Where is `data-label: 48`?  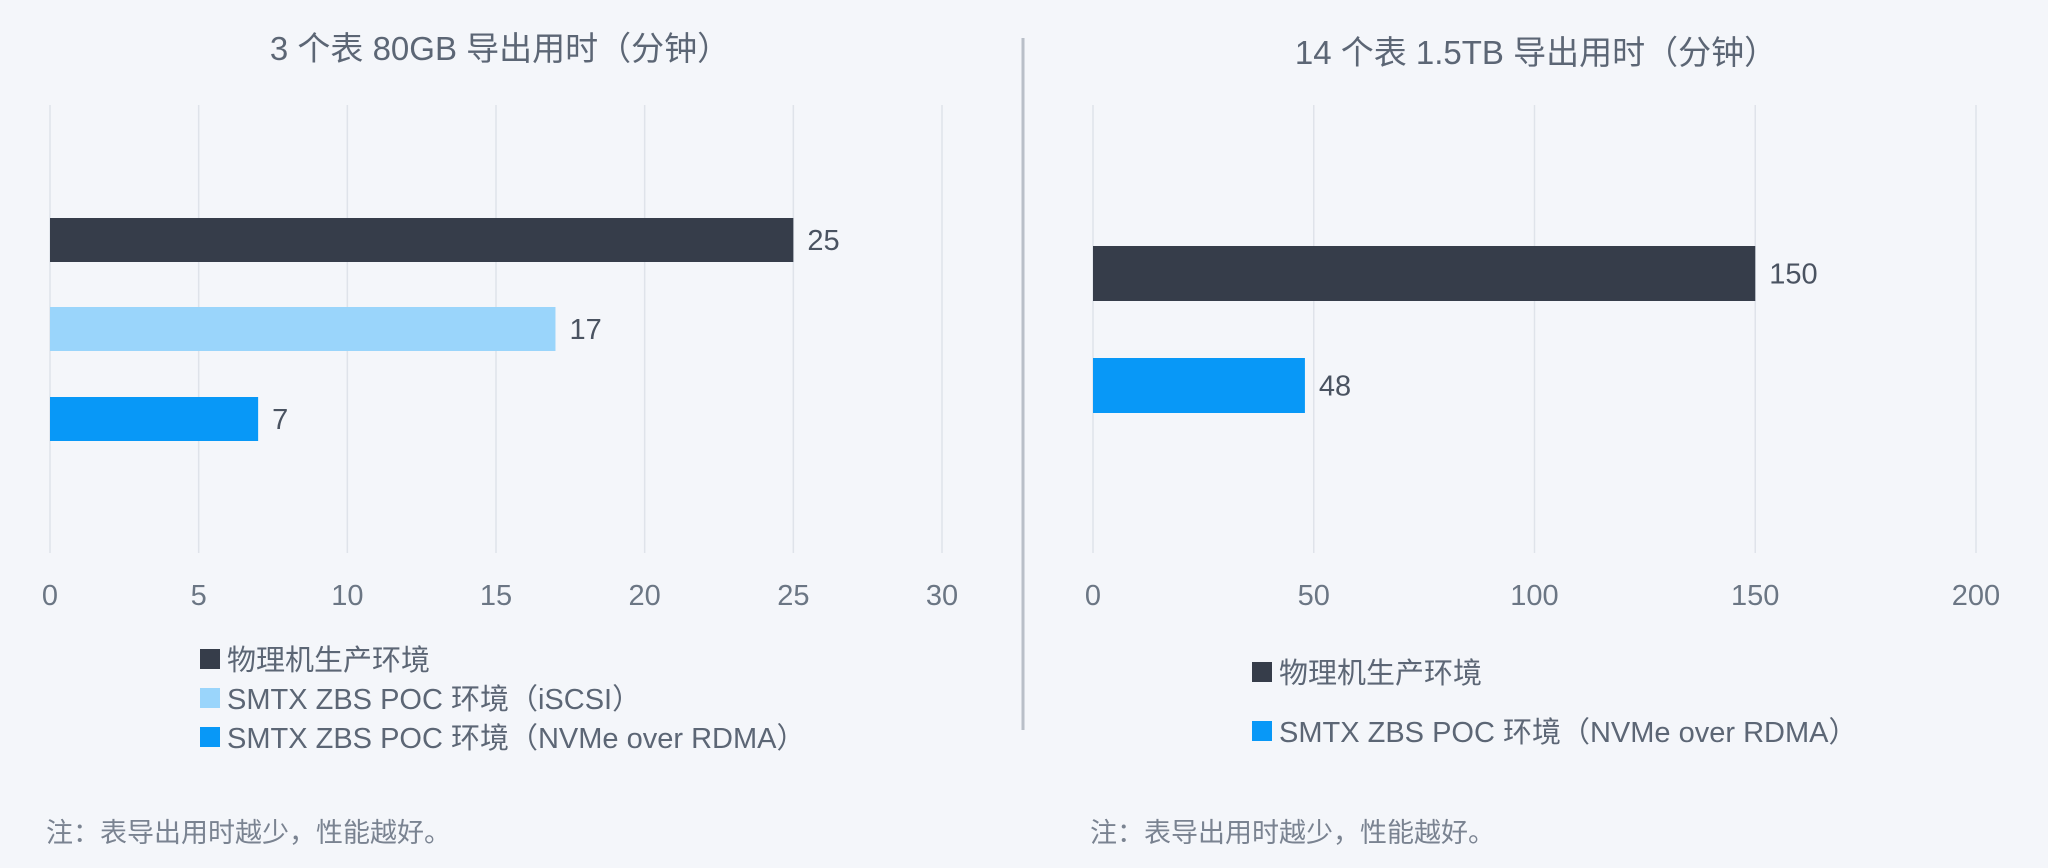
data-label: 48 is located at coordinates (1335, 387).